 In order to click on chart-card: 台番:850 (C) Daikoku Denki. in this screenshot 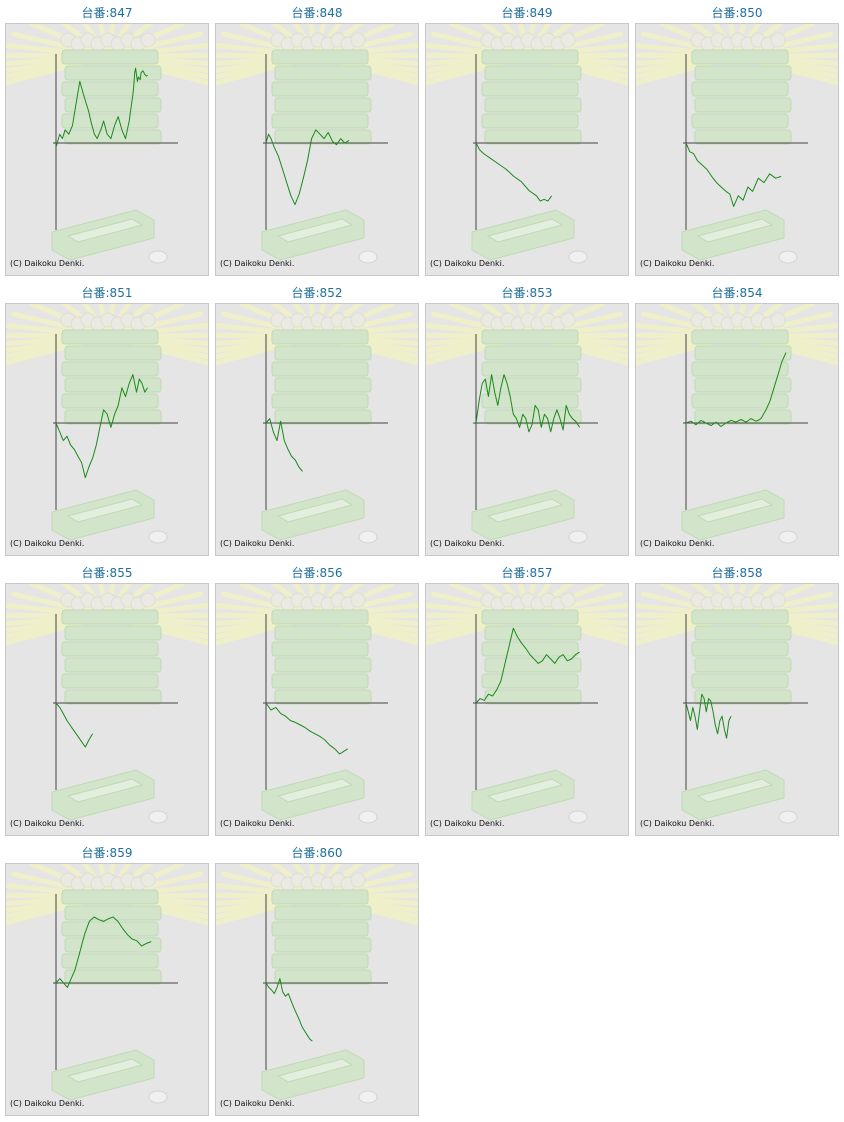, I will do `click(737, 140)`.